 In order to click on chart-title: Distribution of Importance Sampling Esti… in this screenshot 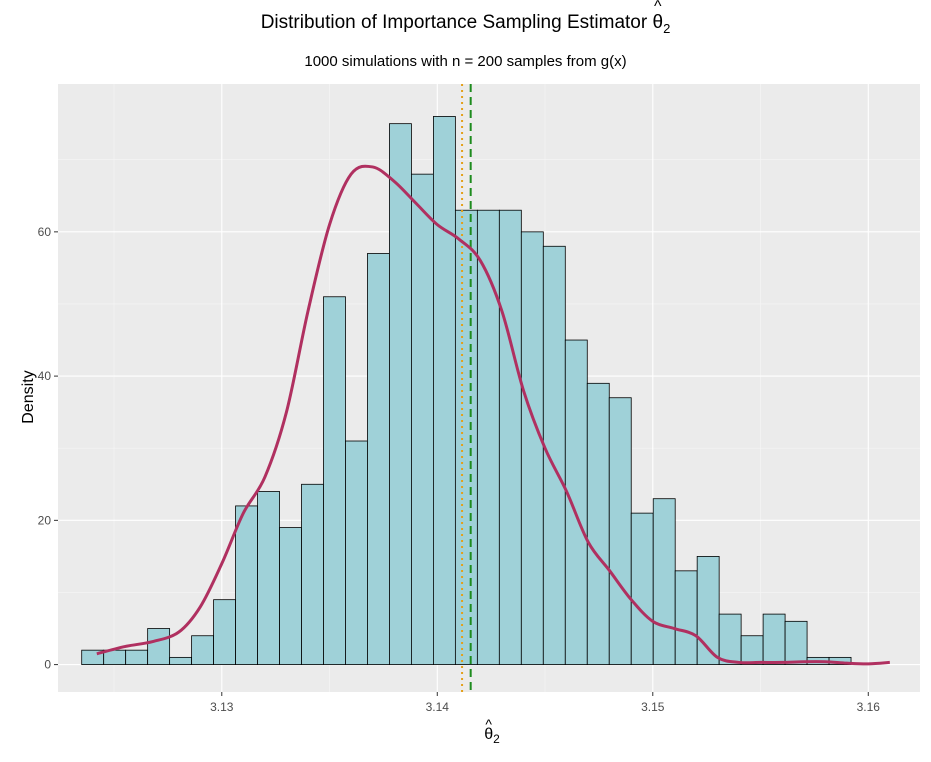, I will do `click(465, 18)`.